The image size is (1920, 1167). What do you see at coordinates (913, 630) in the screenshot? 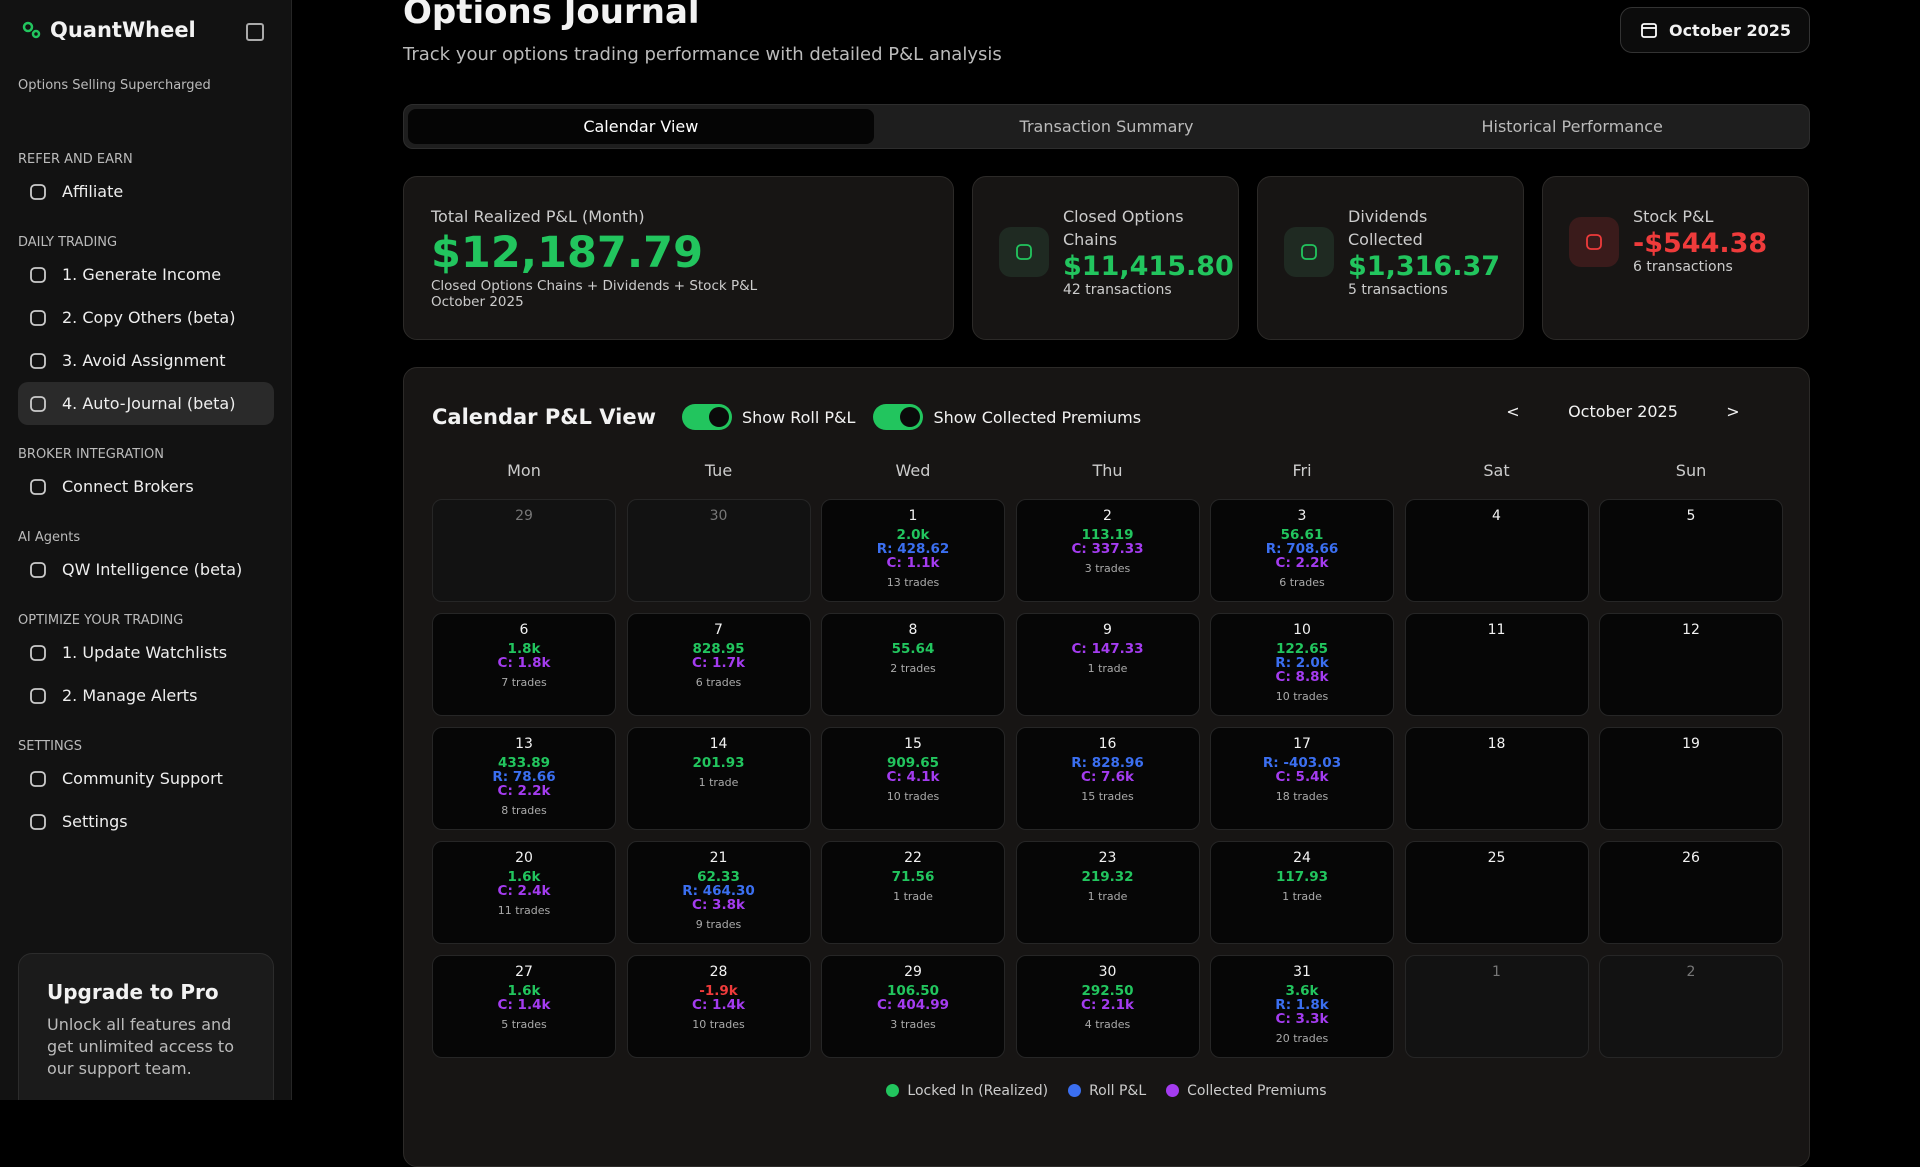
I see `day-number: 8` at bounding box center [913, 630].